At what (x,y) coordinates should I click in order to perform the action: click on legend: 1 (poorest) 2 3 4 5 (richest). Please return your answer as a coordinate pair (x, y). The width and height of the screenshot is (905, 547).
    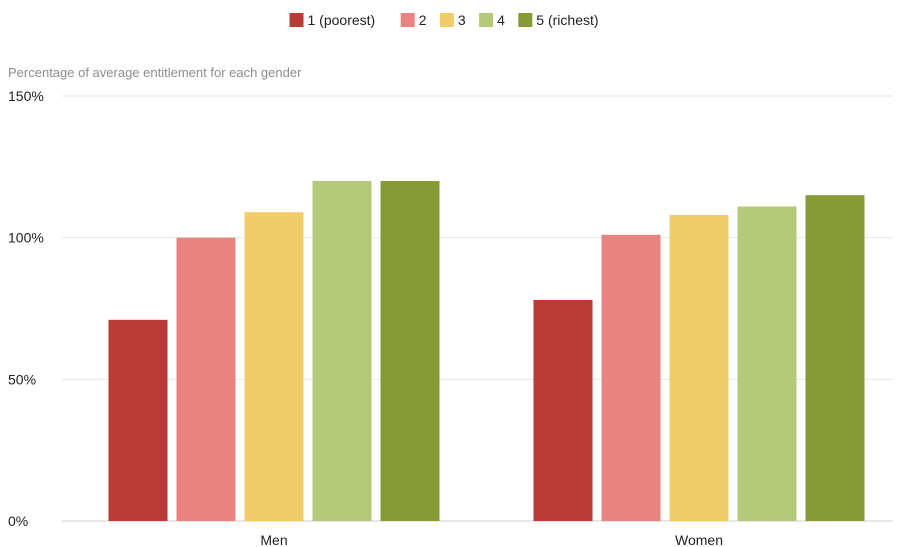
    Looking at the image, I should click on (444, 20).